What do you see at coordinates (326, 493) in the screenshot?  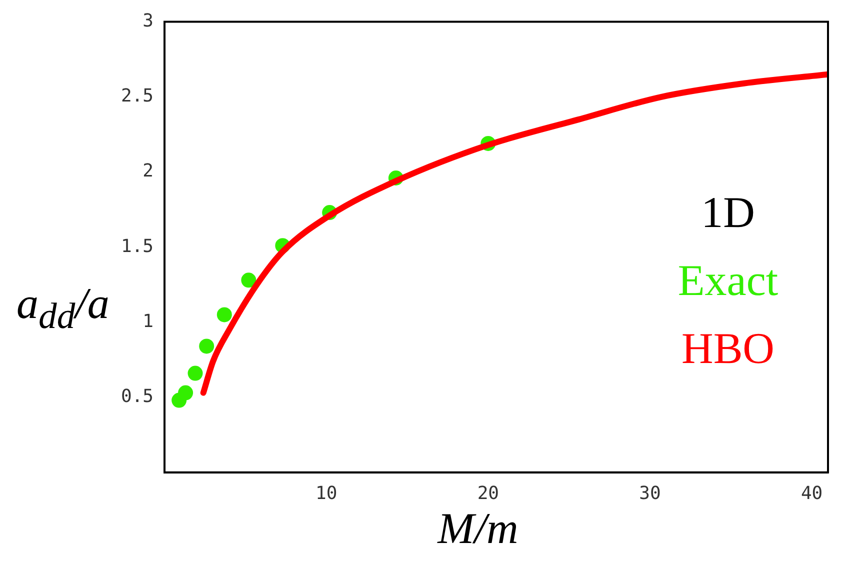 I see `x-tick-label: 10` at bounding box center [326, 493].